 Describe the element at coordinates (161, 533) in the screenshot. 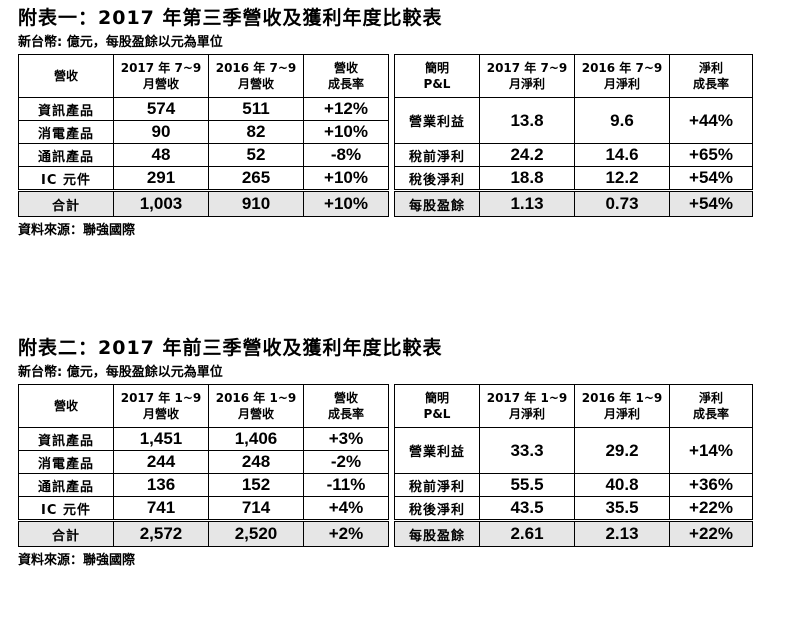

I see `table-cell: 2,572` at that location.